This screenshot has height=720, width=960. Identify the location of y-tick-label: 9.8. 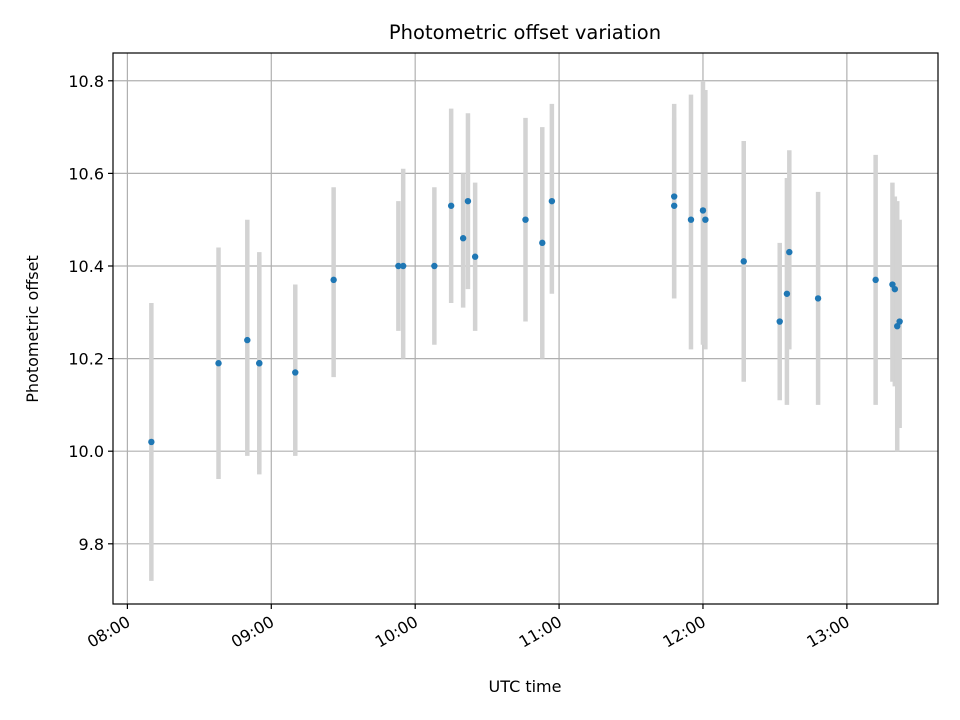
(91, 544).